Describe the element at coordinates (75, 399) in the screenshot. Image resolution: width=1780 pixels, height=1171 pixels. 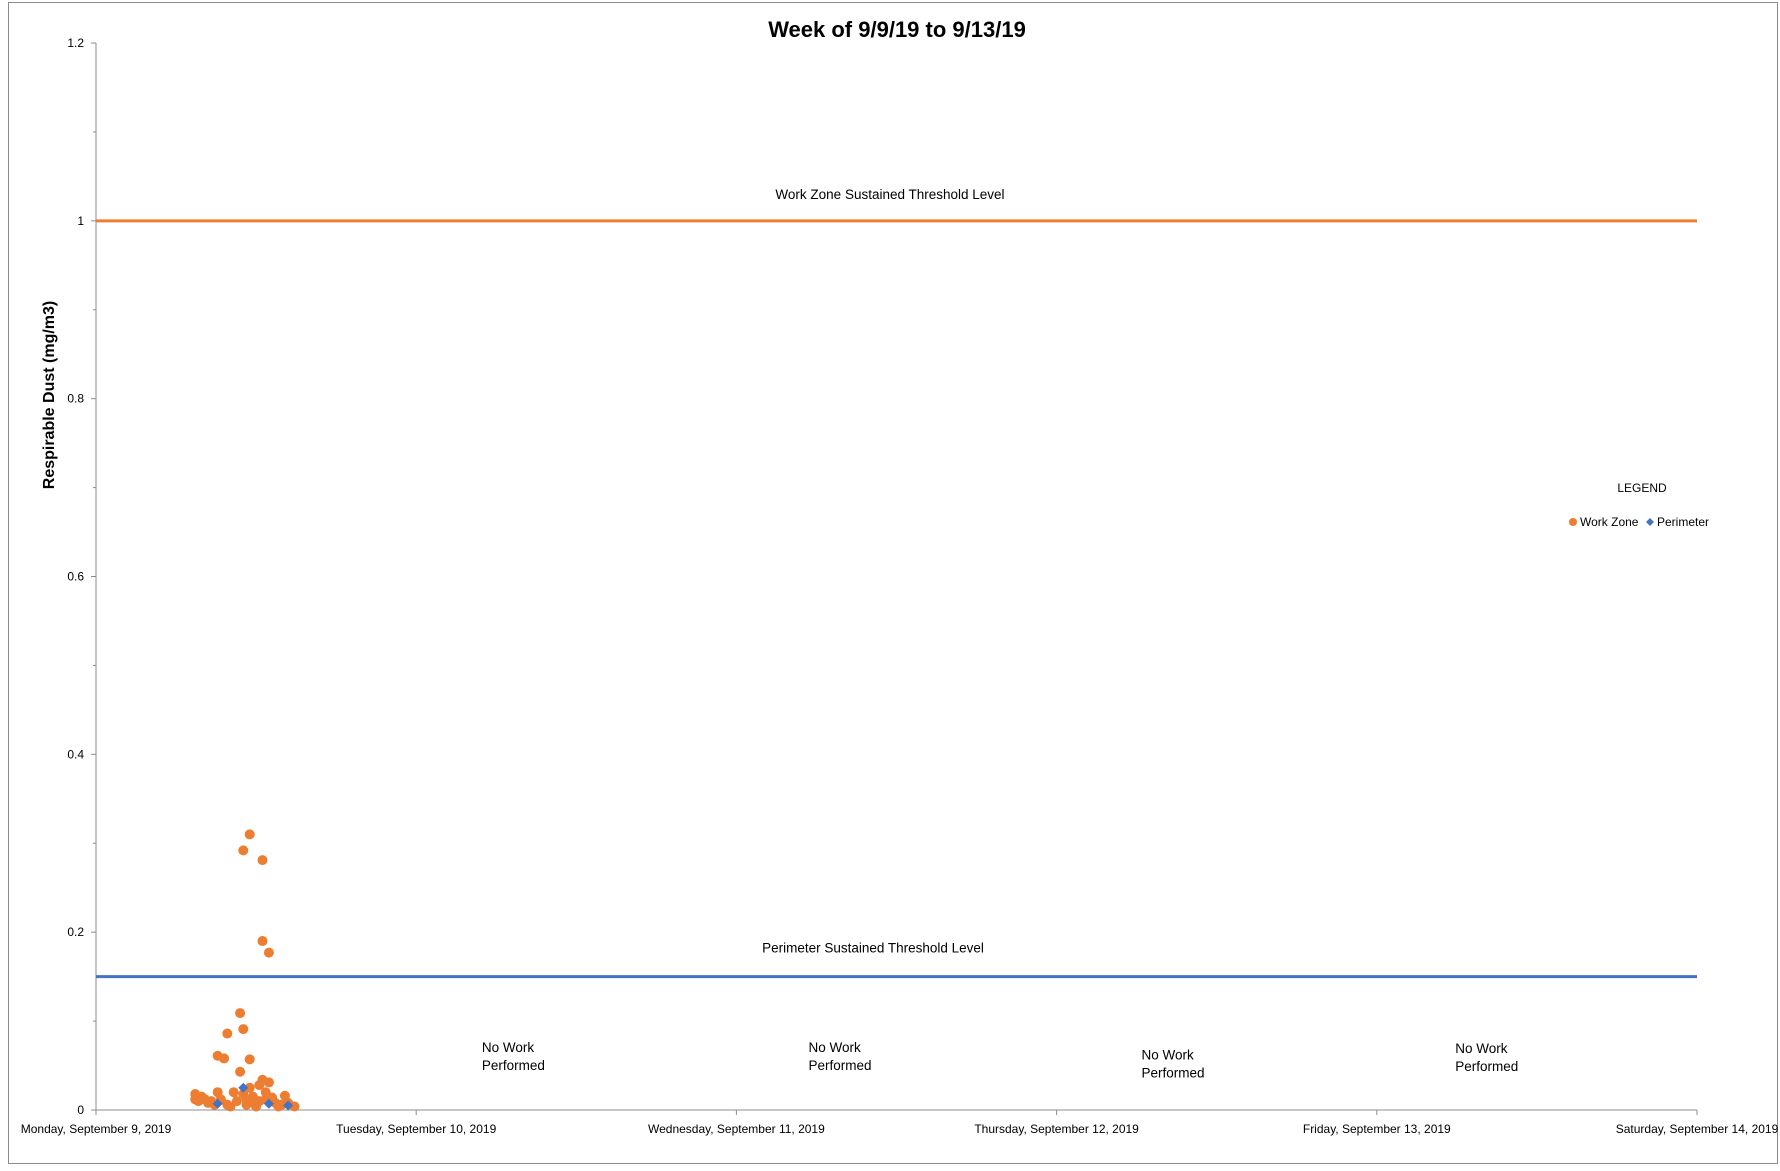
I see `y-tick-label: 0.8` at that location.